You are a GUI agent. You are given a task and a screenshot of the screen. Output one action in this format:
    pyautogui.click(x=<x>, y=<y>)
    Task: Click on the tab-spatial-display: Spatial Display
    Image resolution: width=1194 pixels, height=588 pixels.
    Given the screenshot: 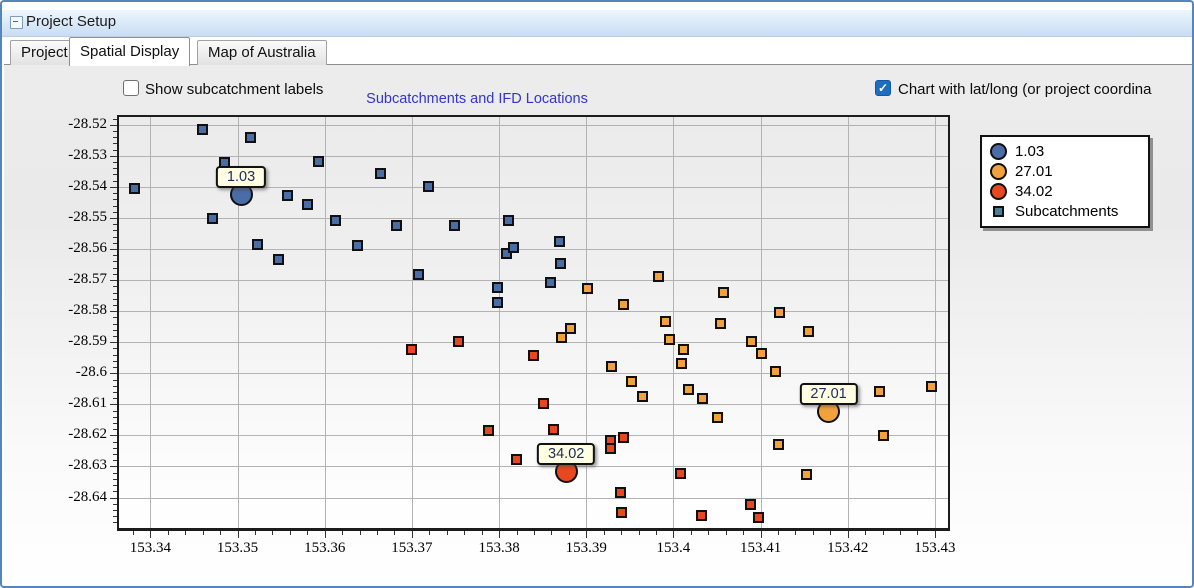 What is the action you would take?
    pyautogui.click(x=130, y=51)
    